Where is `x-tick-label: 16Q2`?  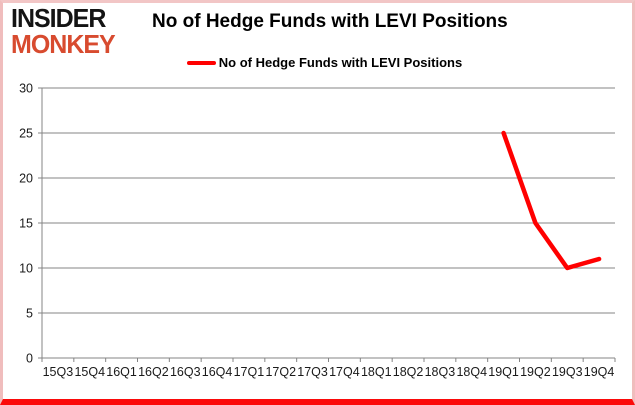
x-tick-label: 16Q2 is located at coordinates (153, 372).